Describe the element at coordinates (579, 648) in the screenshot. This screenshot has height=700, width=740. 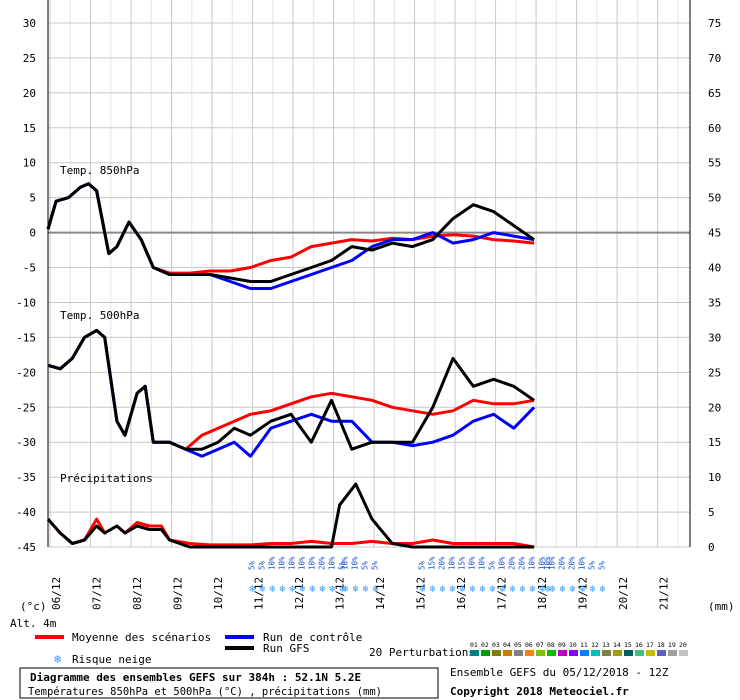
I see `perturbation-color-key: 01 02 03 04 05 06 07 08 09 10 11 12 13 14 15 16 17 18 19 20` at that location.